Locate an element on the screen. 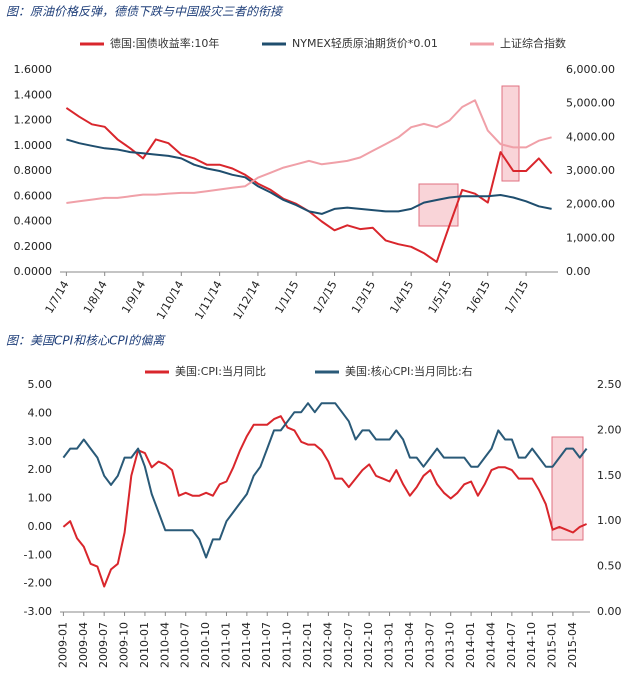 The width and height of the screenshot is (640, 693). y-tick-label: -2.00 is located at coordinates (38, 583).